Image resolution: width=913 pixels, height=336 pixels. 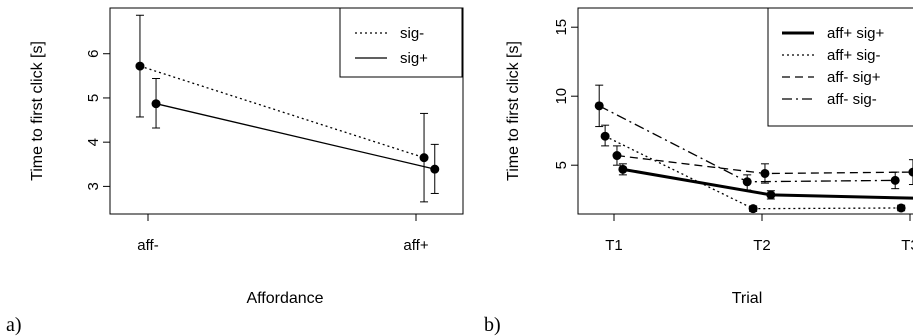 I want to click on chart-a-legend: sig-sig+, so click(x=401, y=42).